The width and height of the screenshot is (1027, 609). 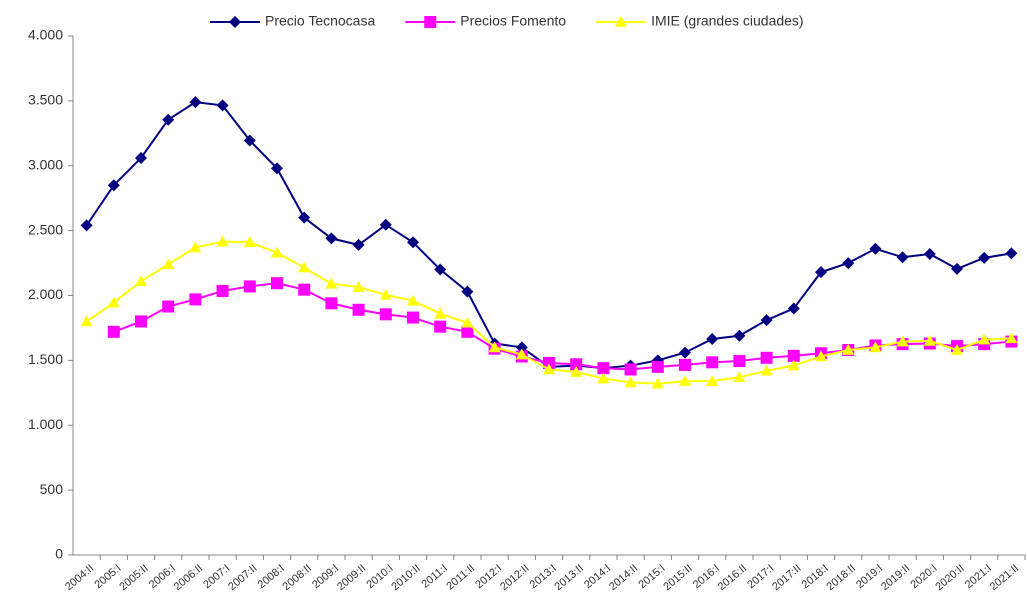 I want to click on x-tick-label: 2011:I, so click(x=434, y=576).